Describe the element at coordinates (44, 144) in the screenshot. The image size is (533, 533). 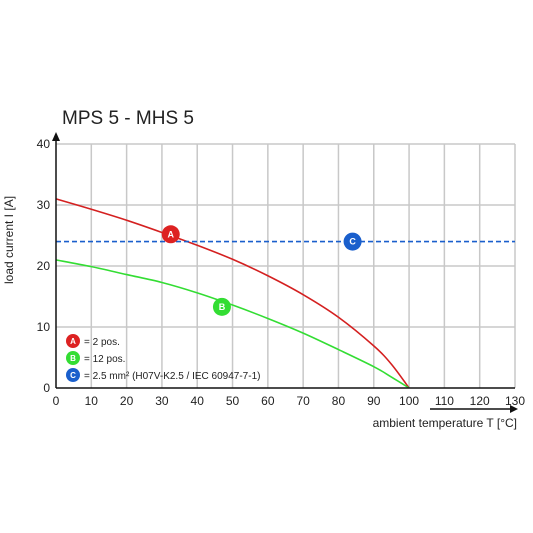
I see `y-tick-label: 40` at that location.